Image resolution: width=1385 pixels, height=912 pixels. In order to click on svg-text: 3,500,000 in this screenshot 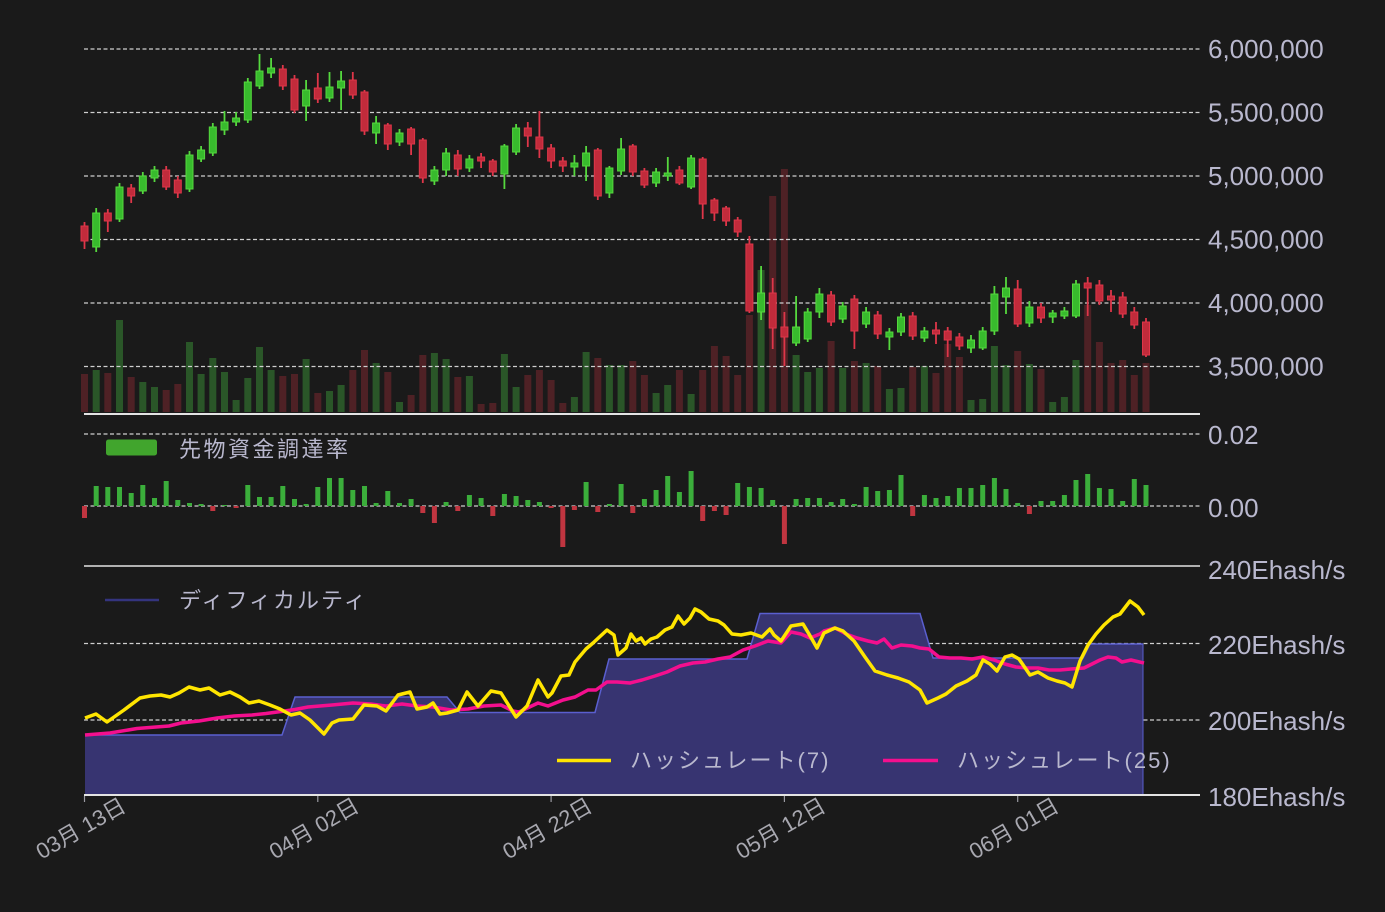, I will do `click(1266, 367)`.